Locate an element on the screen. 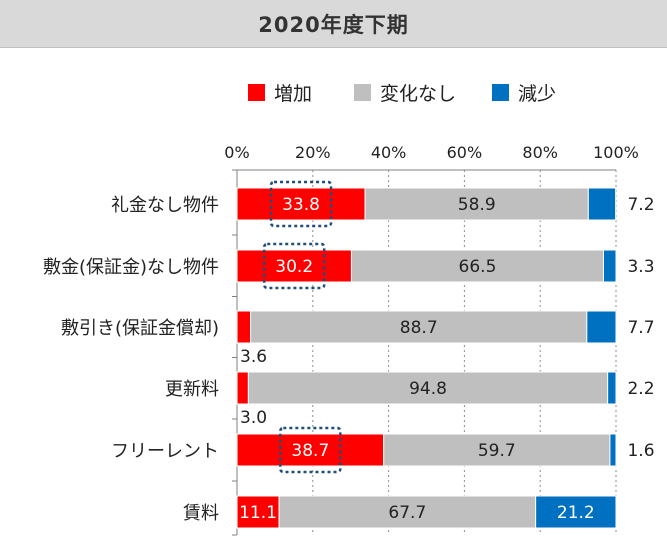 The height and width of the screenshot is (558, 667). data-label-3-2: 2.2 is located at coordinates (640, 389).